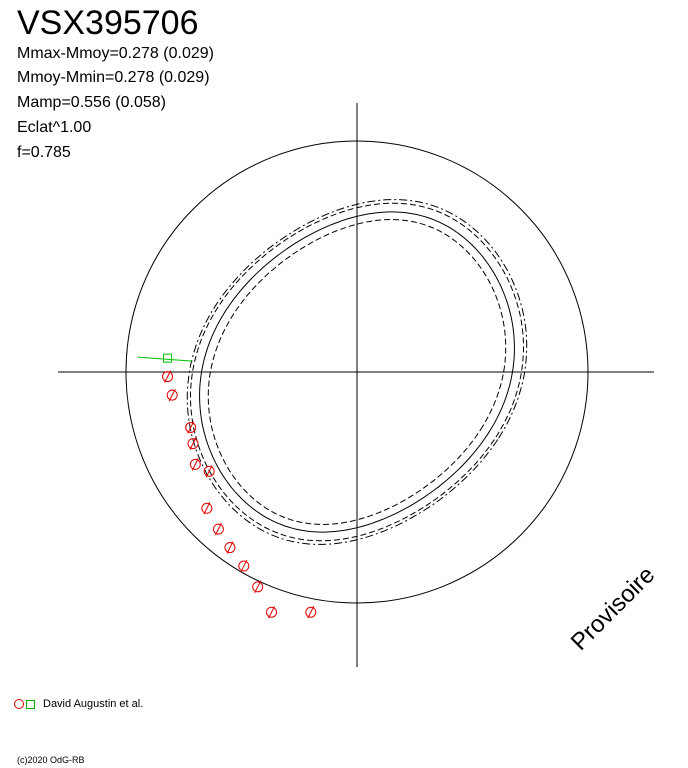 This screenshot has height=768, width=688. Describe the element at coordinates (91, 102) in the screenshot. I see `stat-mamp: Mamp=0.556 (0.058)` at that location.